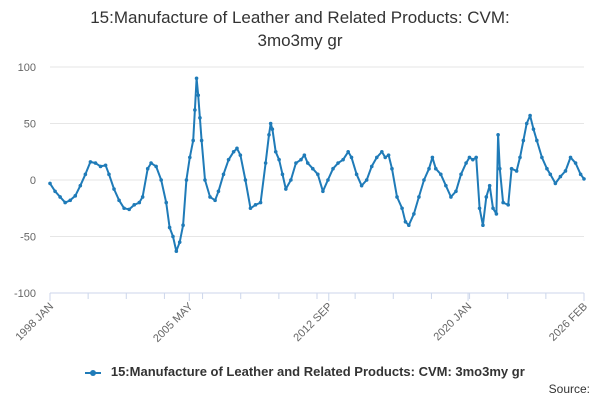 Image resolution: width=600 pixels, height=400 pixels. What do you see at coordinates (300, 40) in the screenshot?
I see `chart-title-line-2: 3mo3my gr` at bounding box center [300, 40].